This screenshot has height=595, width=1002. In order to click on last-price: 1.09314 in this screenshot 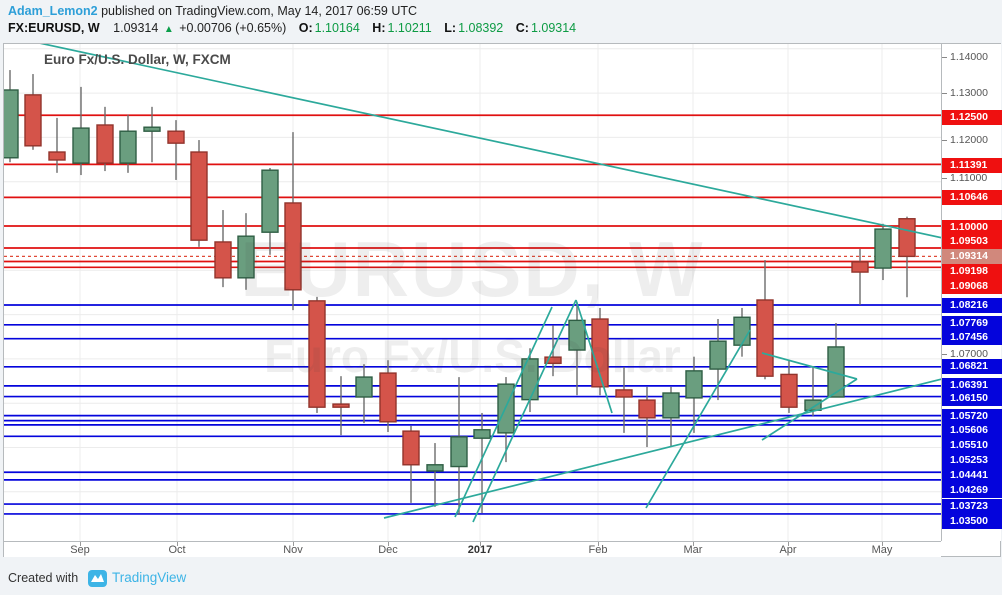, I will do `click(136, 28)`.